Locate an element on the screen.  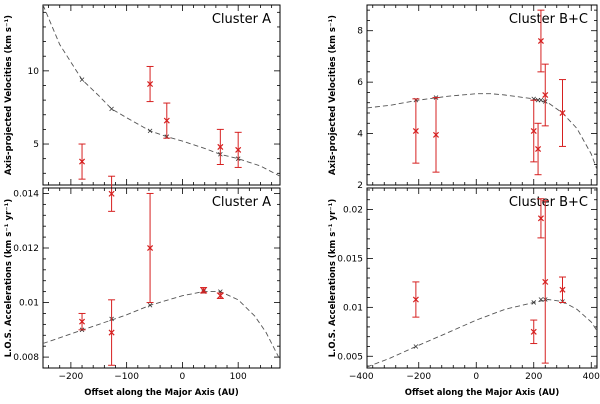
x-tick-label: 400 is located at coordinates (591, 377).